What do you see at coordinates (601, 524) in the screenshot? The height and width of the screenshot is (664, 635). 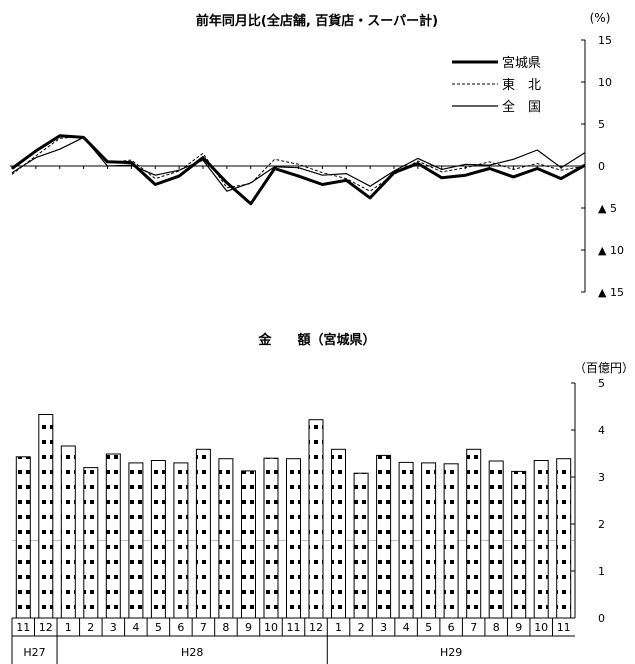 I see `bar-chart-y-tick-label: 2` at bounding box center [601, 524].